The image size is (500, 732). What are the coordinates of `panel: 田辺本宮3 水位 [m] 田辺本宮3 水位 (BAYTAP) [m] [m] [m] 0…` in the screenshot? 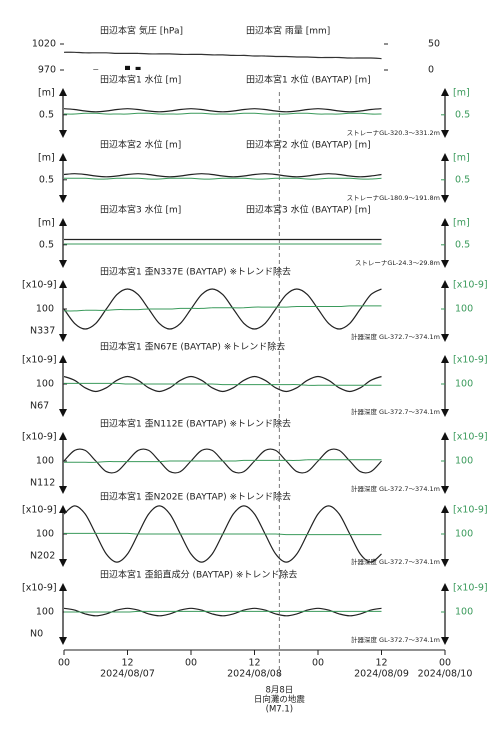 It's located at (254, 236).